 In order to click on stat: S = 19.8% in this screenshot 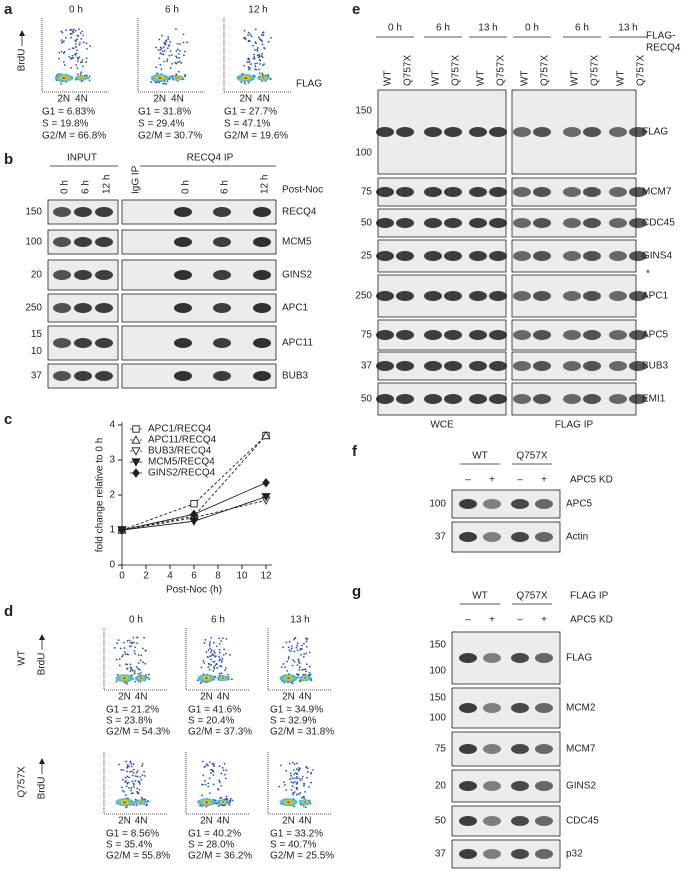, I will do `click(65, 124)`.